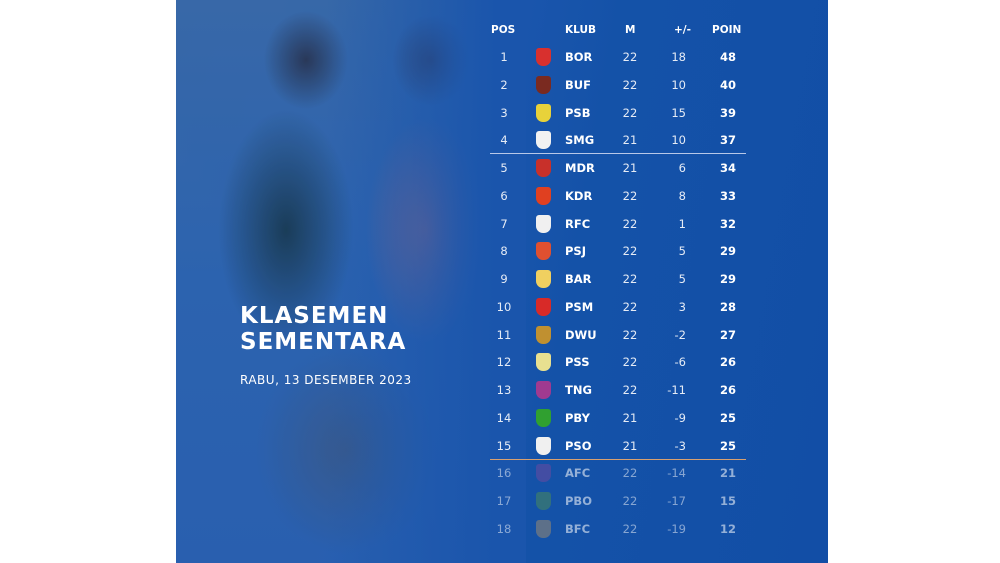  I want to click on position: 18, so click(504, 528).